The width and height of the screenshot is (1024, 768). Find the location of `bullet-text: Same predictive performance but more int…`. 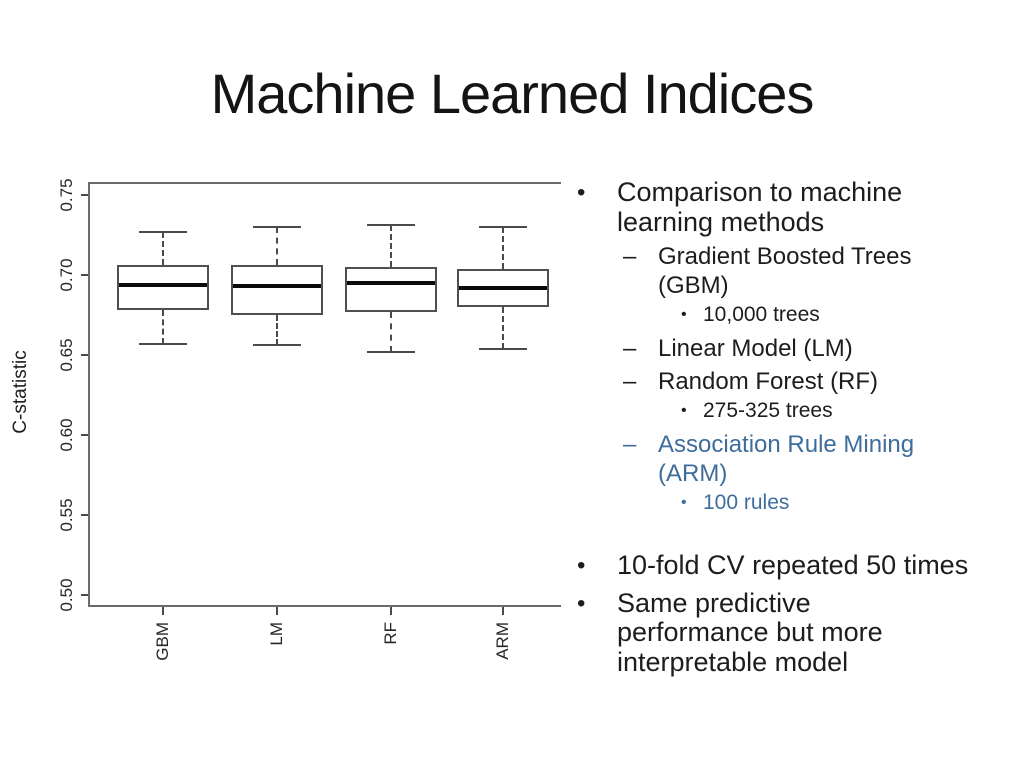

bullet-text: Same predictive performance but more int… is located at coordinates (750, 632).